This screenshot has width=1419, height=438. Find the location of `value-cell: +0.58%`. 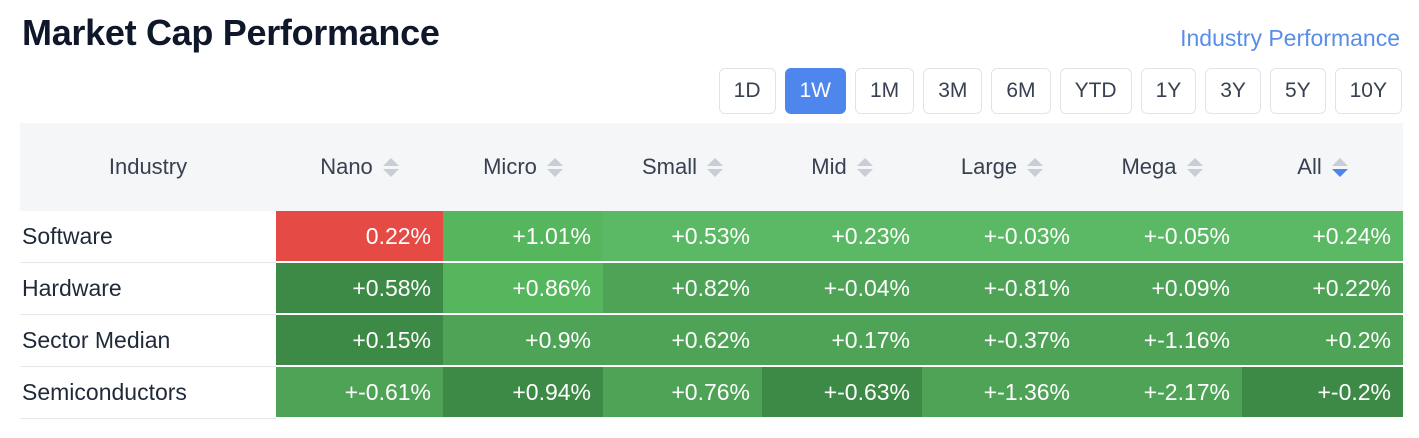

value-cell: +0.58% is located at coordinates (359, 288).